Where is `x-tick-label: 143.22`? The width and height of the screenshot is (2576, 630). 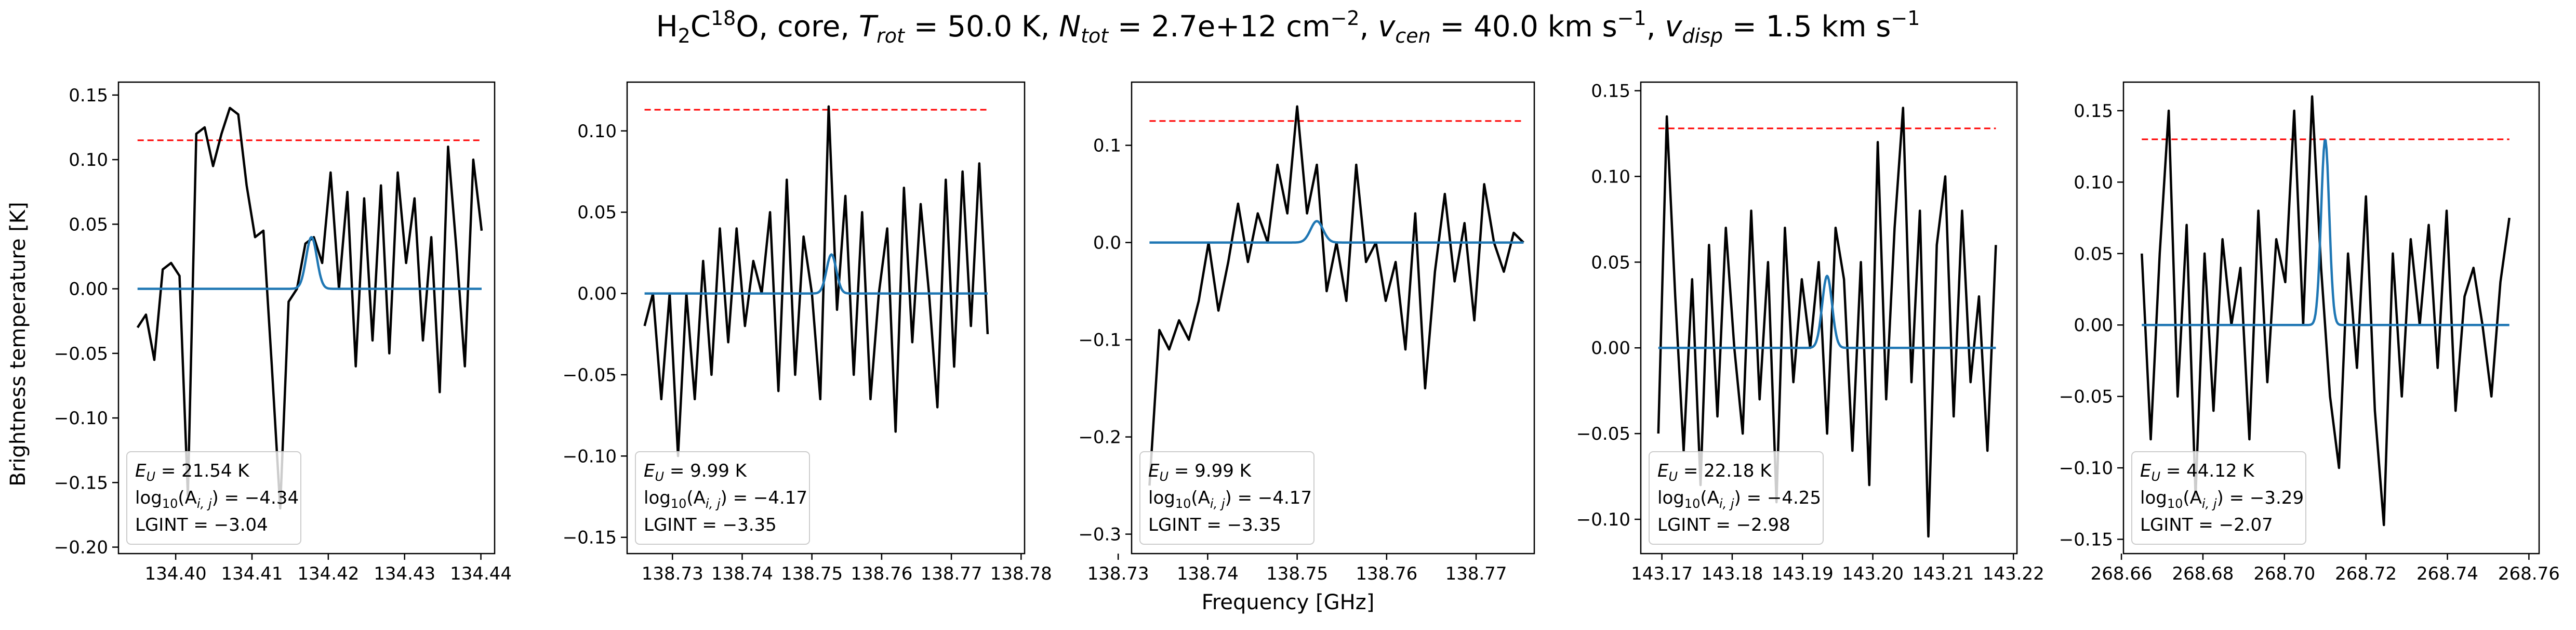 x-tick-label: 143.22 is located at coordinates (2014, 574).